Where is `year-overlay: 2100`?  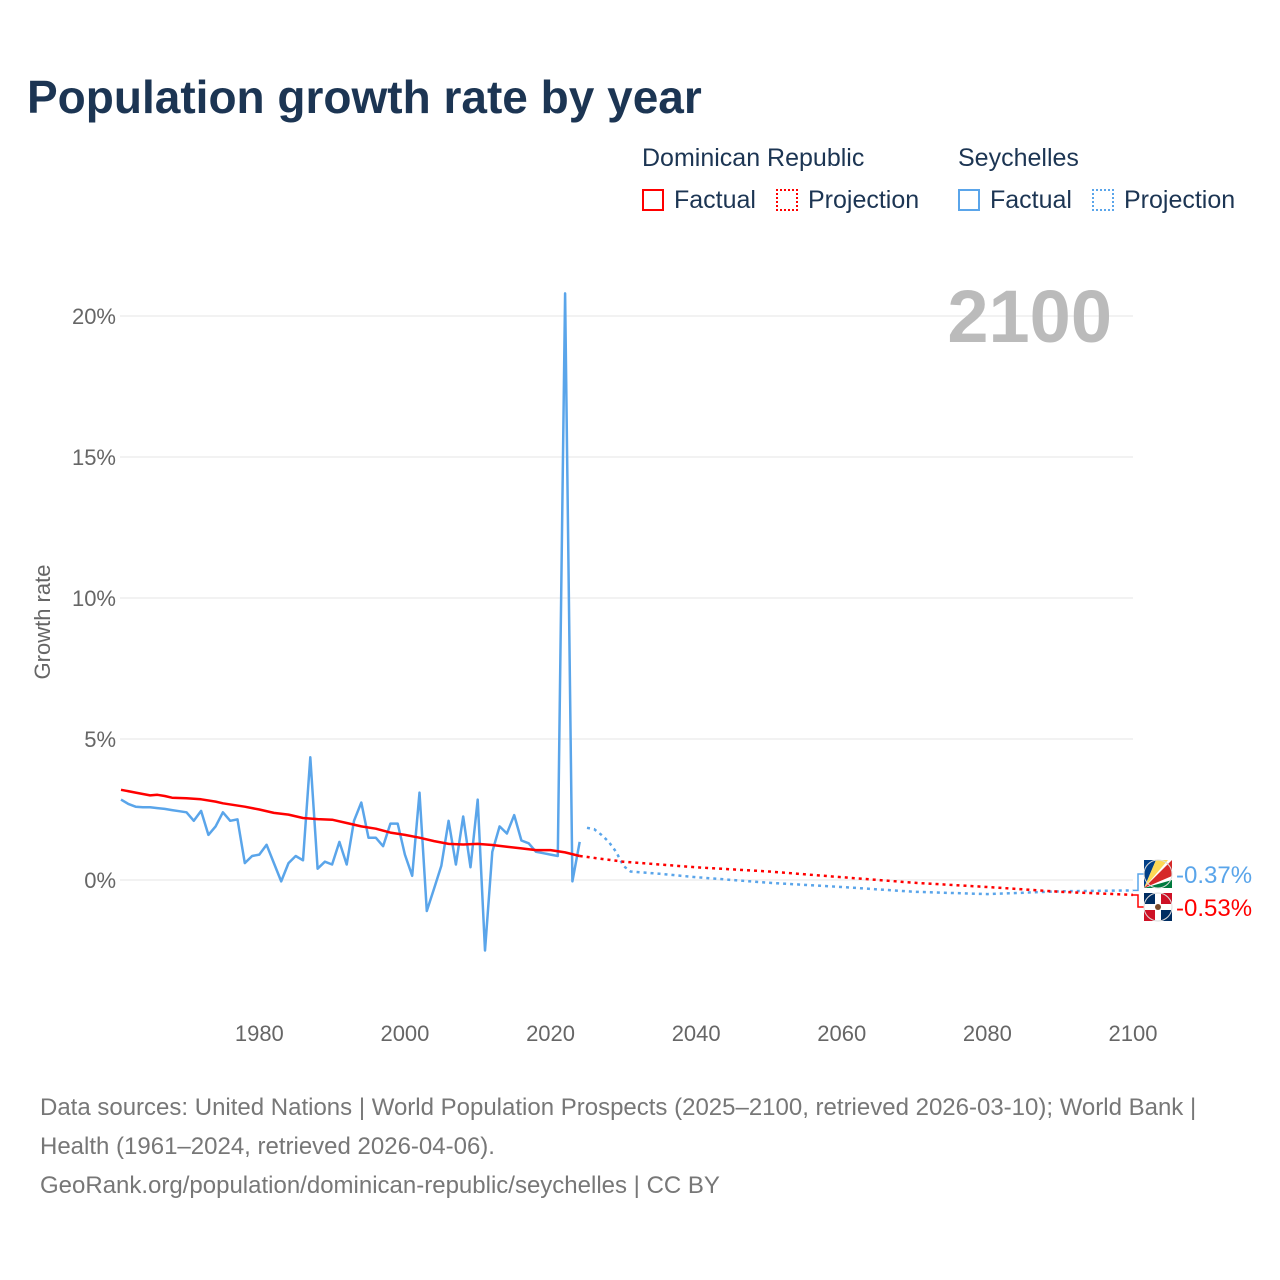 year-overlay: 2100 is located at coordinates (1029, 316).